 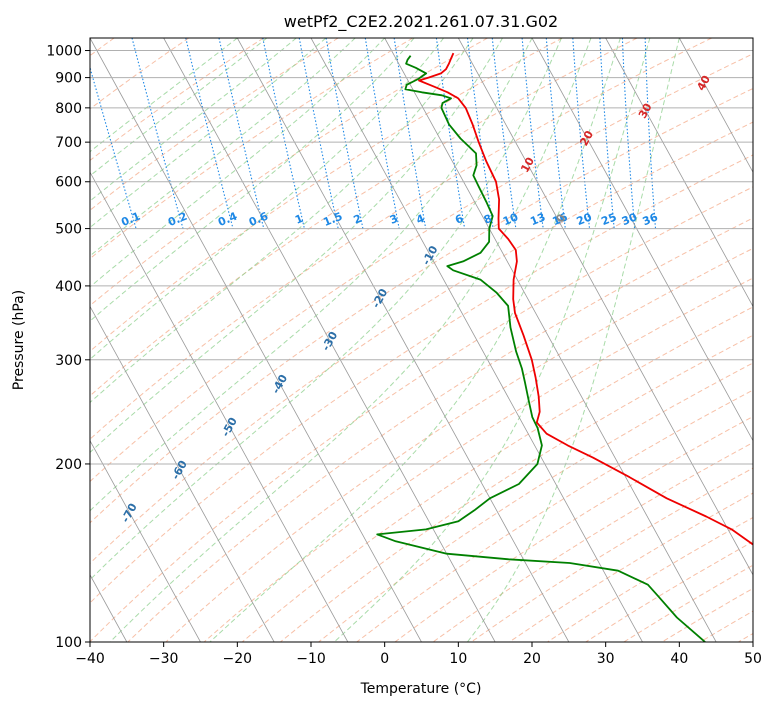 What do you see at coordinates (68, 143) in the screenshot?
I see `y-tick-label: 700` at bounding box center [68, 143].